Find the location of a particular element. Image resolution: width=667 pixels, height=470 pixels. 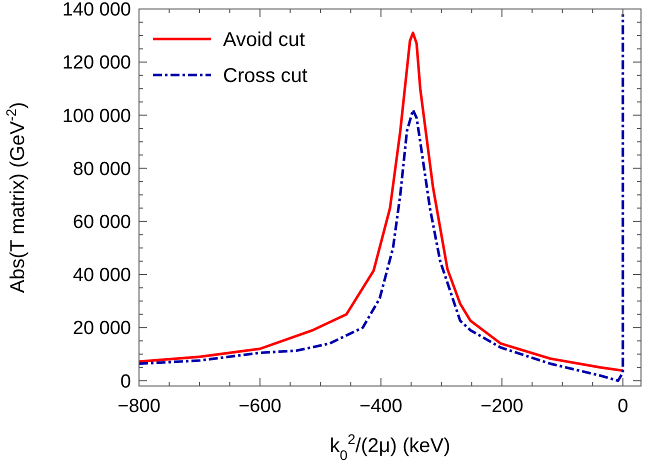

y-tick-label: 40 000 is located at coordinates (101, 275).